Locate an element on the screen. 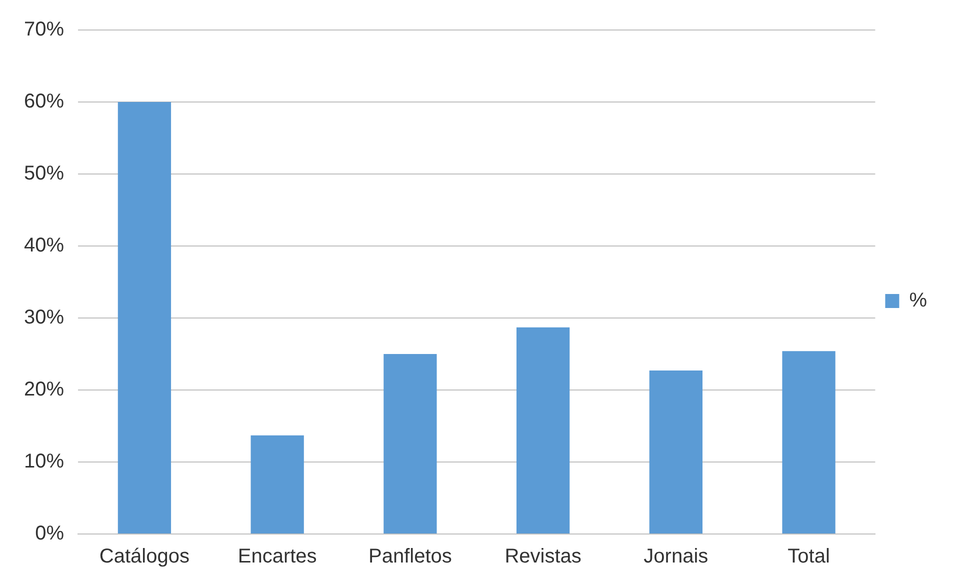 The image size is (957, 580). x-tick-label: Catálogos is located at coordinates (144, 557).